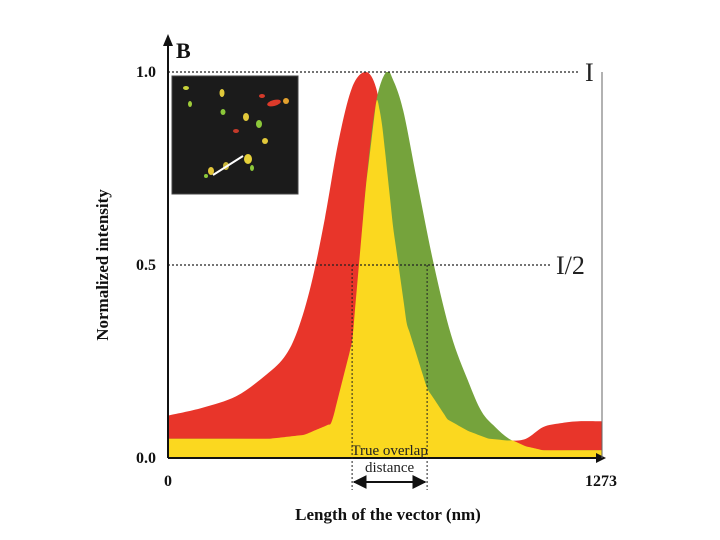 This screenshot has width=720, height=540. I want to click on x-tick-label: 1273, so click(601, 481).